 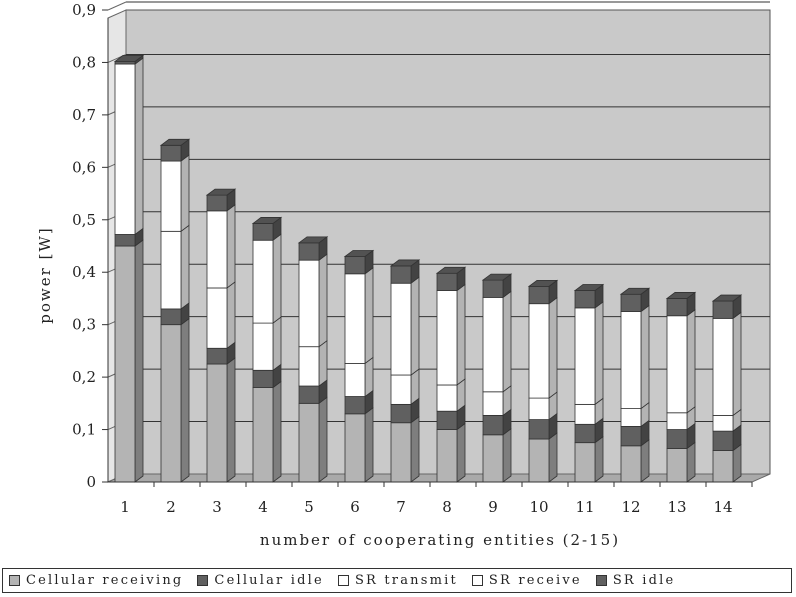 What do you see at coordinates (84, 10) in the screenshot?
I see `y-tick-label: 0,9` at bounding box center [84, 10].